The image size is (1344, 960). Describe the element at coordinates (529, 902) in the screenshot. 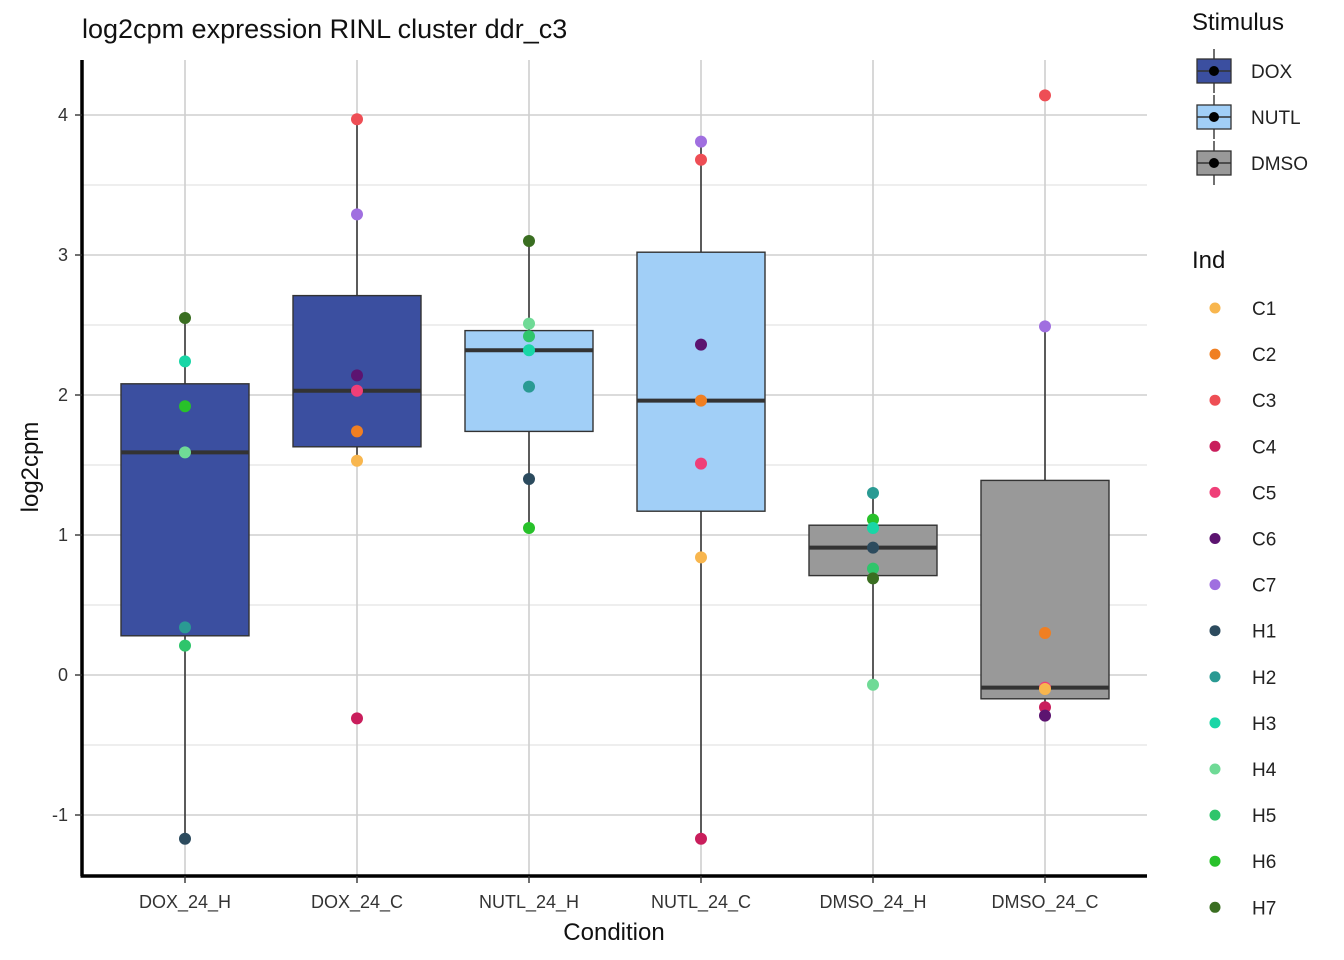

I see `x-tick-label: NUTL_24_H` at that location.